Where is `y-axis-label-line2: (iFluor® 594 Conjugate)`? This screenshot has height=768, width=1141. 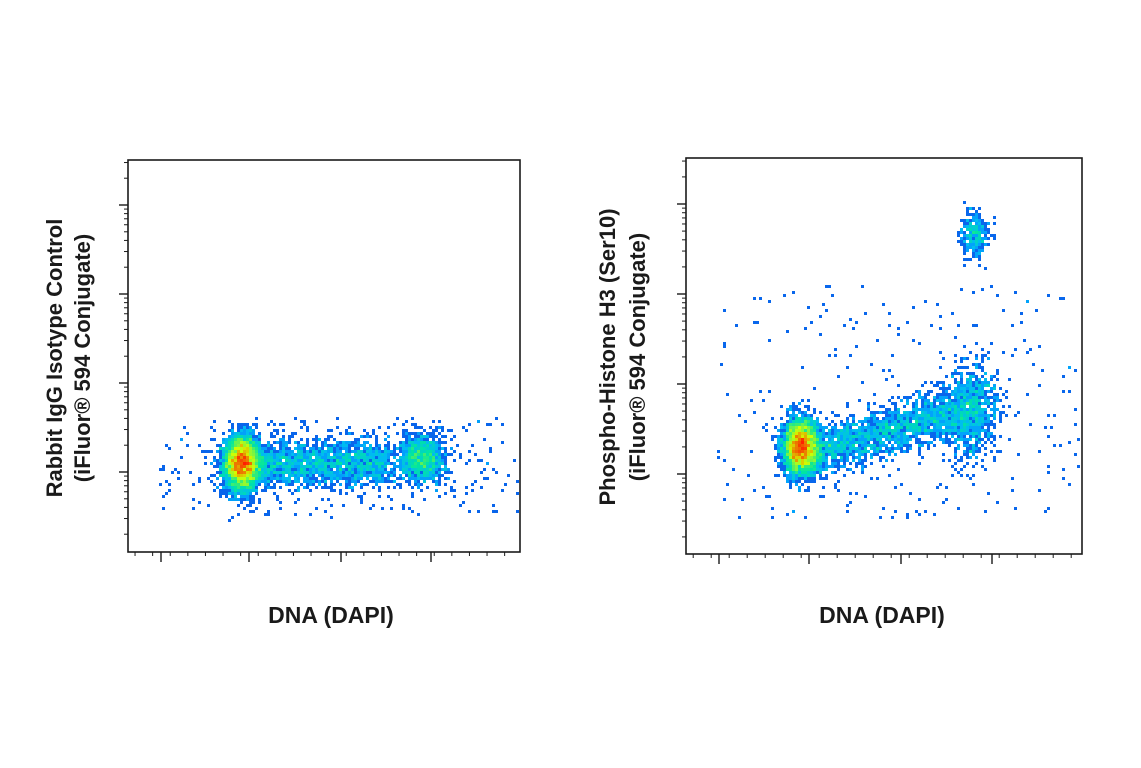 y-axis-label-line2: (iFluor® 594 Conjugate) is located at coordinates (82, 358).